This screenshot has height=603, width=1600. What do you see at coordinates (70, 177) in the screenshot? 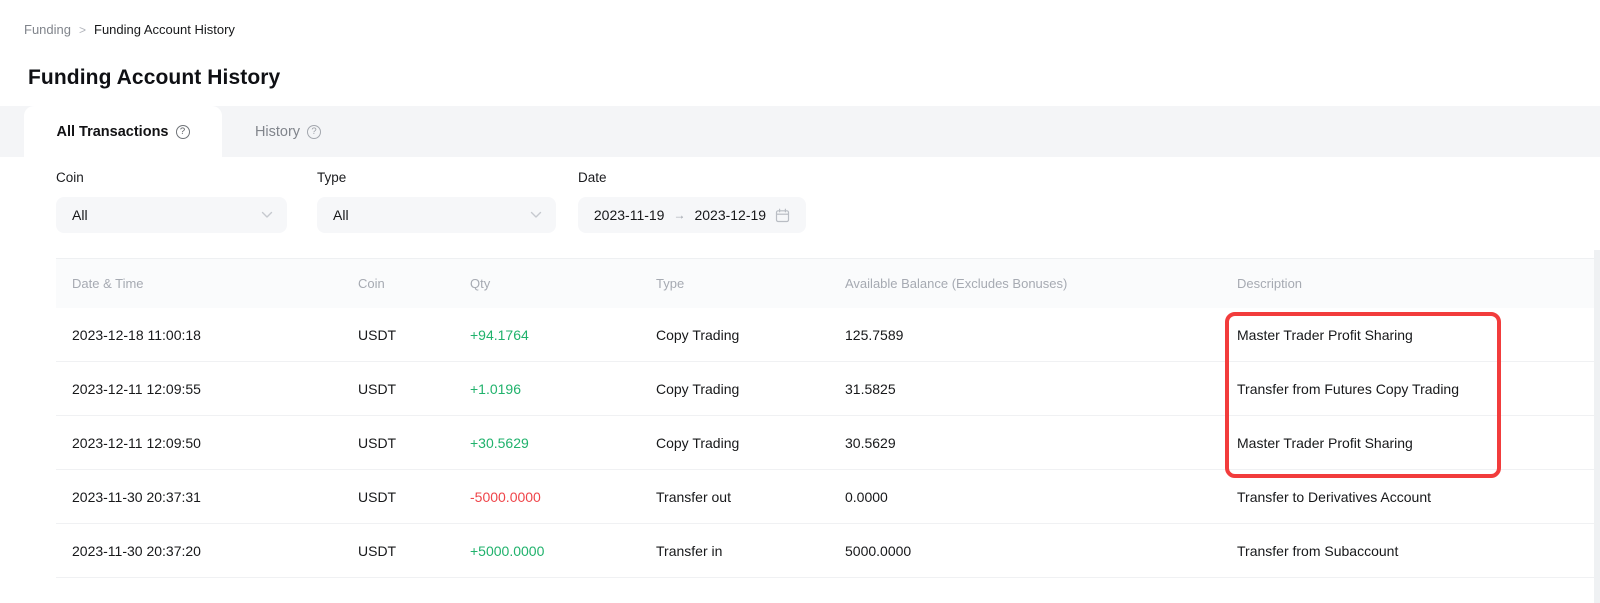
I see `coin-filter-label: Coin` at bounding box center [70, 177].